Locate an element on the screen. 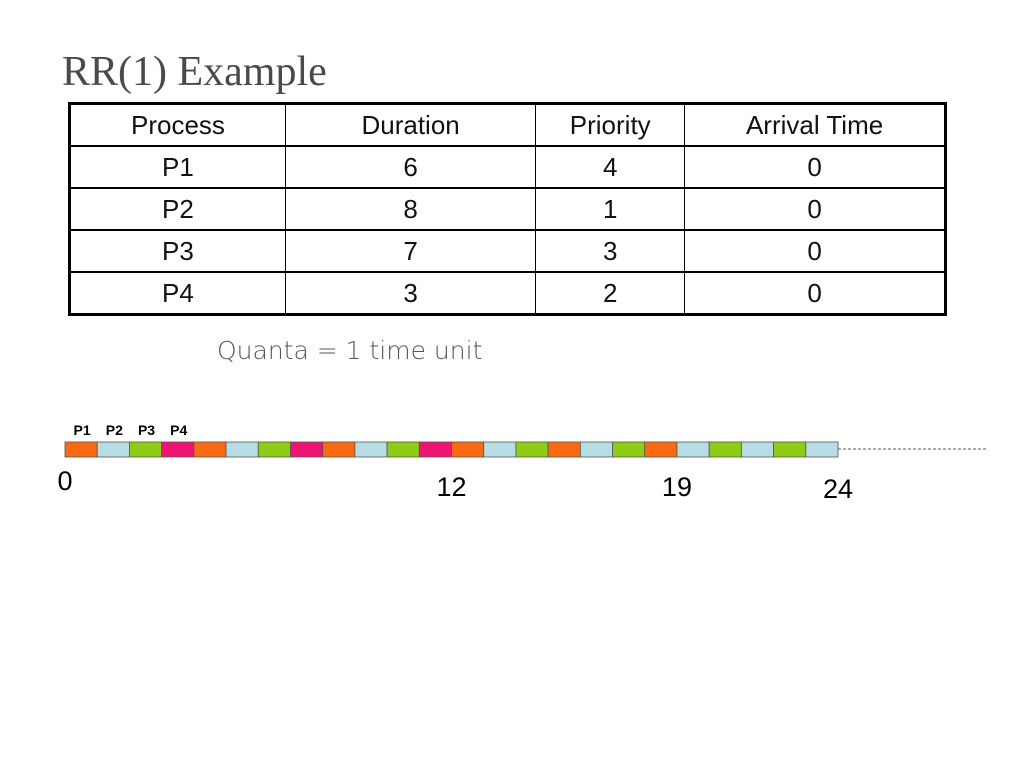  table-cell: 1 is located at coordinates (610, 209).